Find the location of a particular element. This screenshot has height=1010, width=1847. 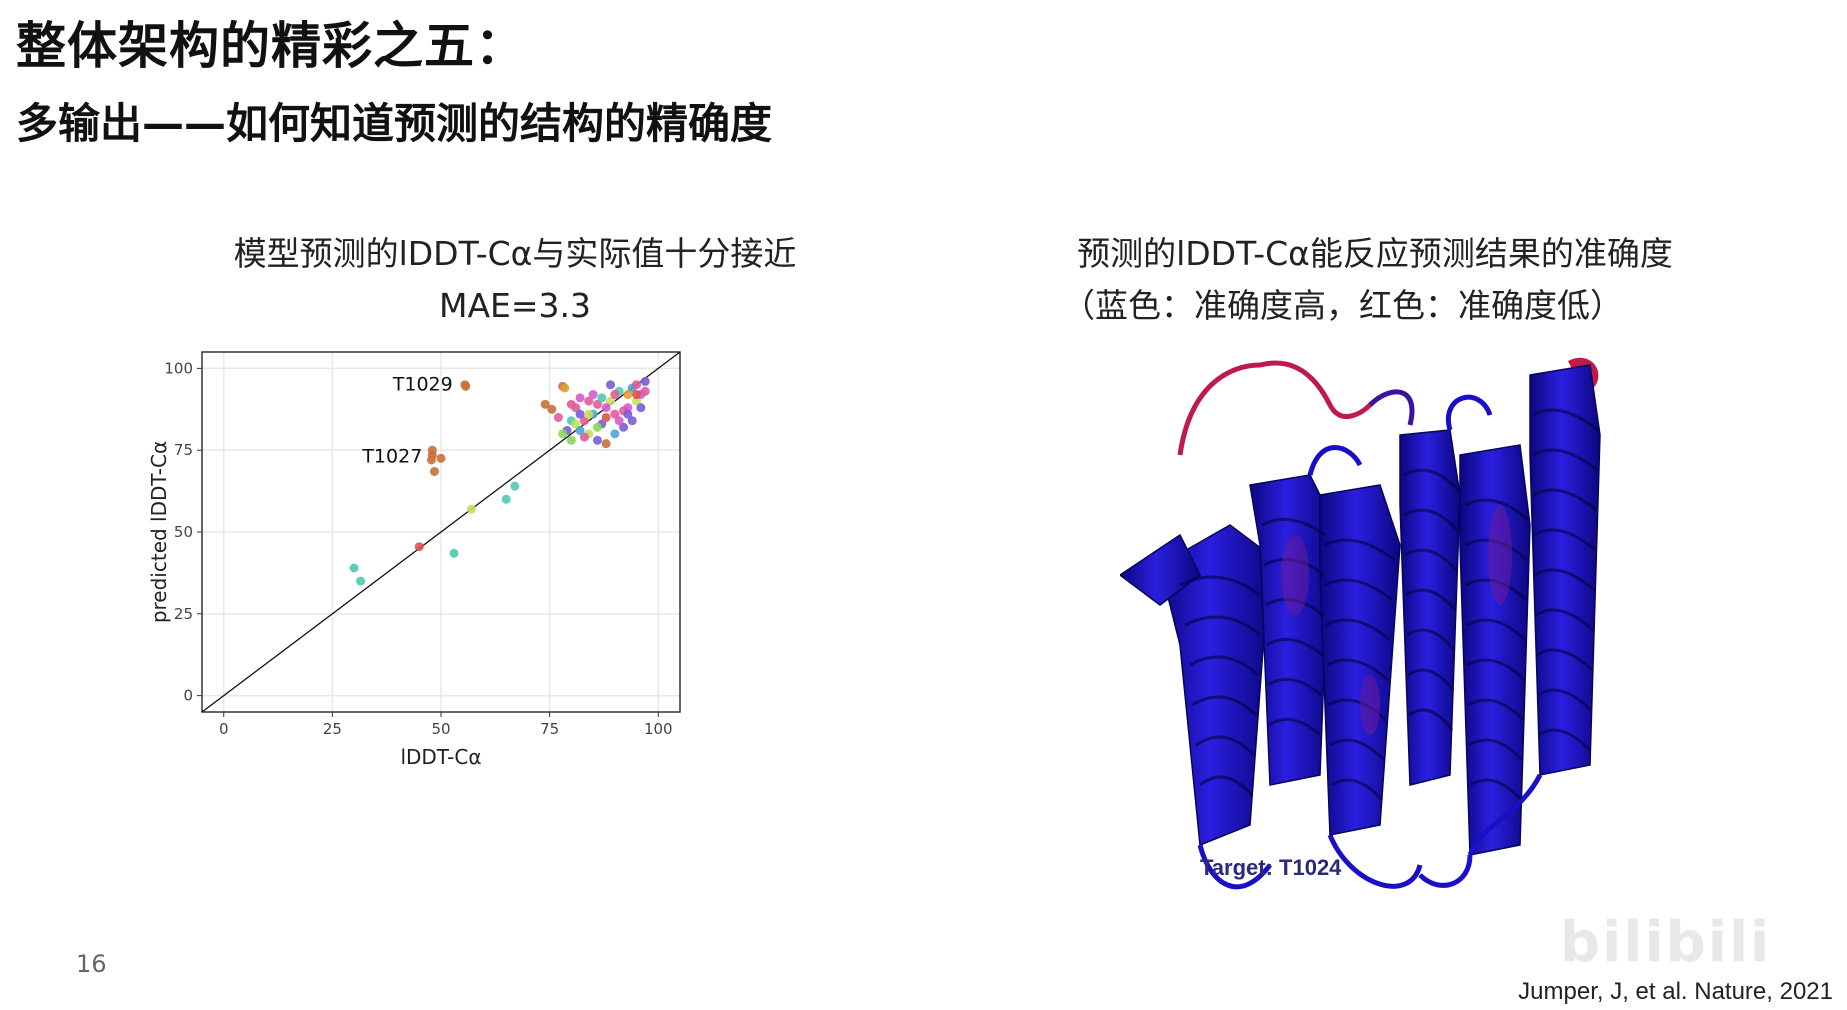

y-axis-label: predicted lDDT-Cα is located at coordinates (159, 532).